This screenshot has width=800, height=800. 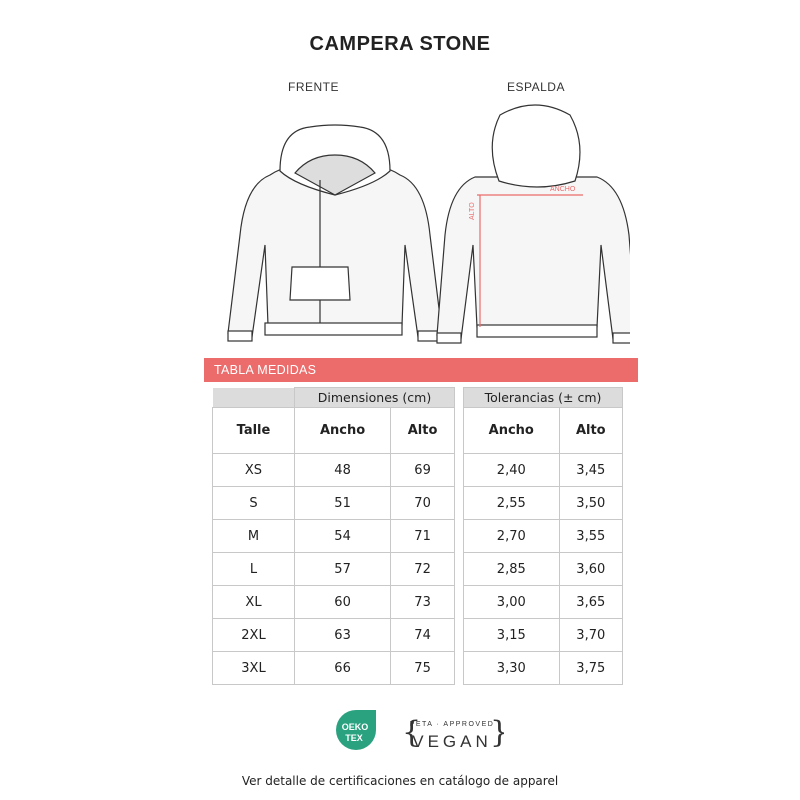 What do you see at coordinates (335, 233) in the screenshot?
I see `hoodie-front` at bounding box center [335, 233].